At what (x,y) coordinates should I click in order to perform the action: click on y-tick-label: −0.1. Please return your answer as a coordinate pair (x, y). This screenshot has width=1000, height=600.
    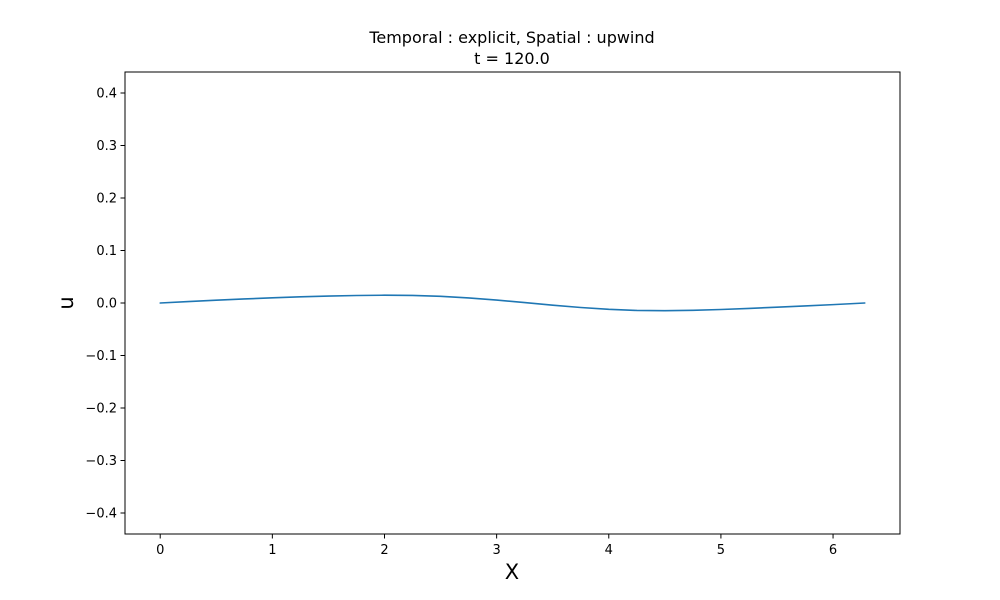
    Looking at the image, I should click on (101, 356).